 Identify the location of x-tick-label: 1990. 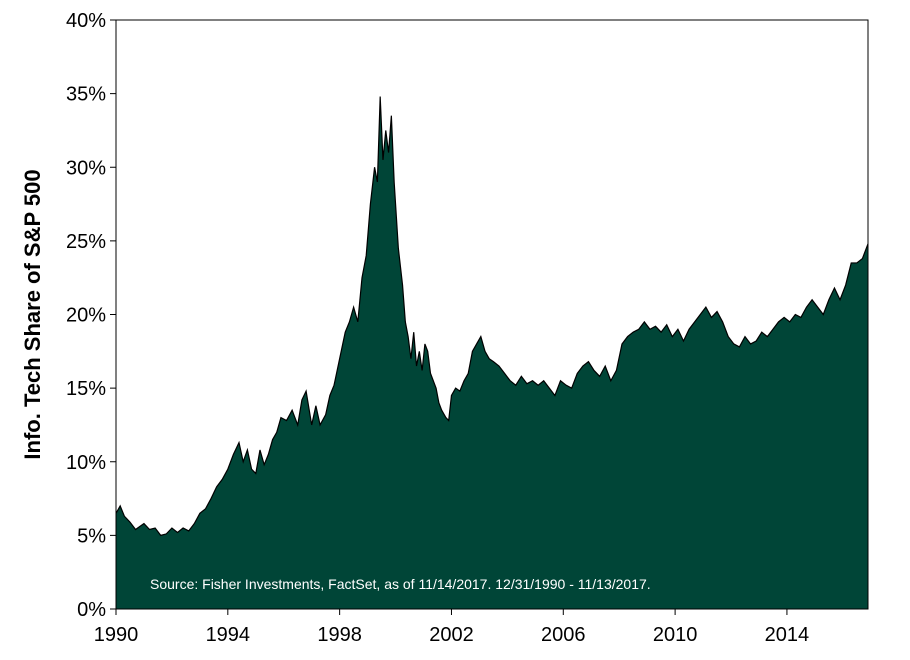
(116, 635).